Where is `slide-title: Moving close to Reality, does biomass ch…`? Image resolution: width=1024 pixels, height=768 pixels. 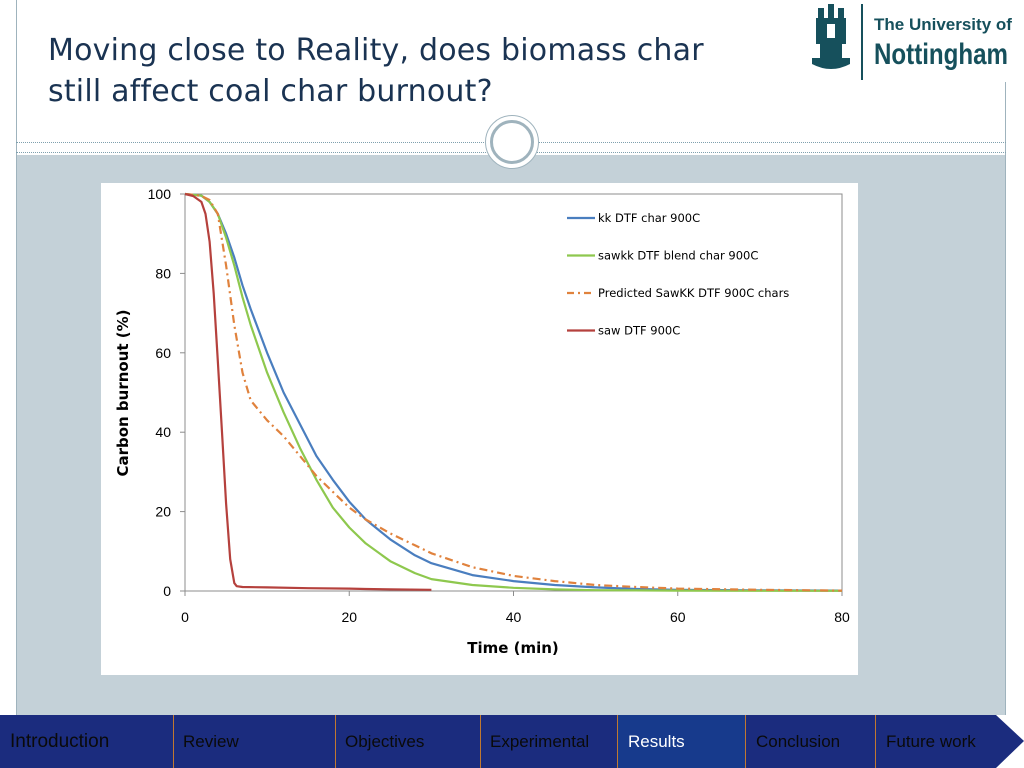 slide-title: Moving close to Reality, does biomass ch… is located at coordinates (428, 71).